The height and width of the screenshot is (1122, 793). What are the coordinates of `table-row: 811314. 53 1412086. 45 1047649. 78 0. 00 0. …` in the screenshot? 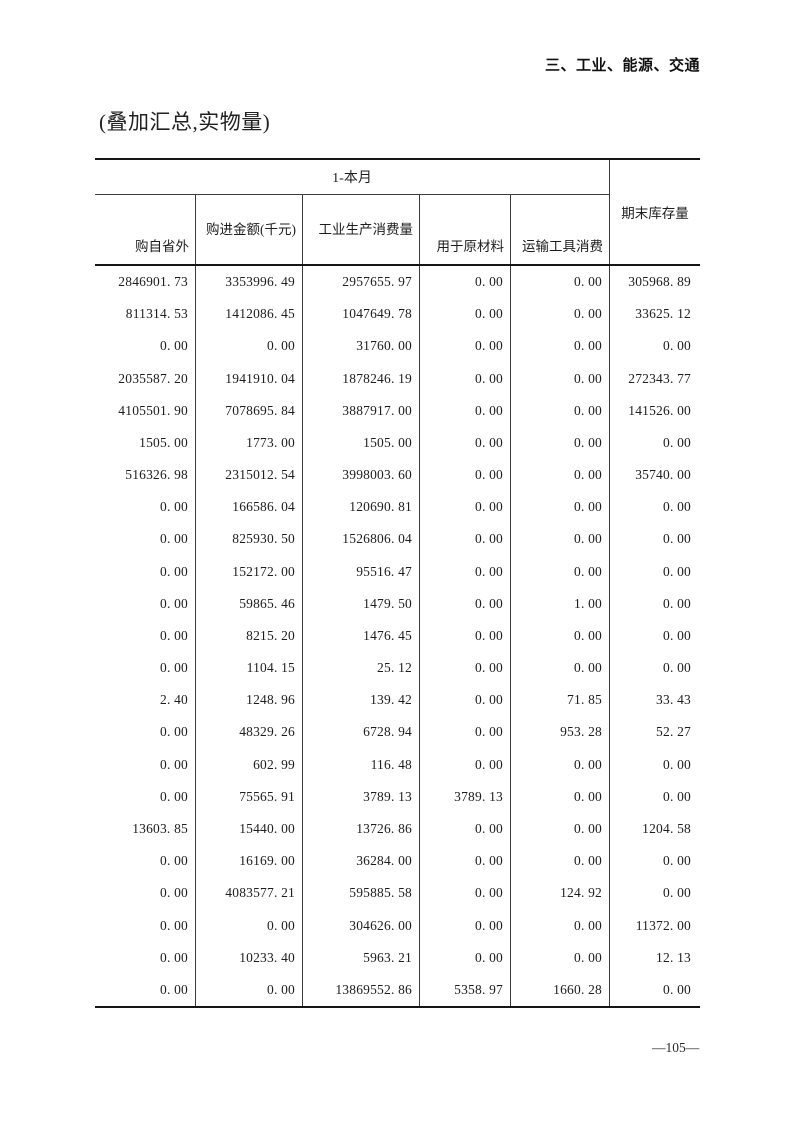 It's located at (397, 314).